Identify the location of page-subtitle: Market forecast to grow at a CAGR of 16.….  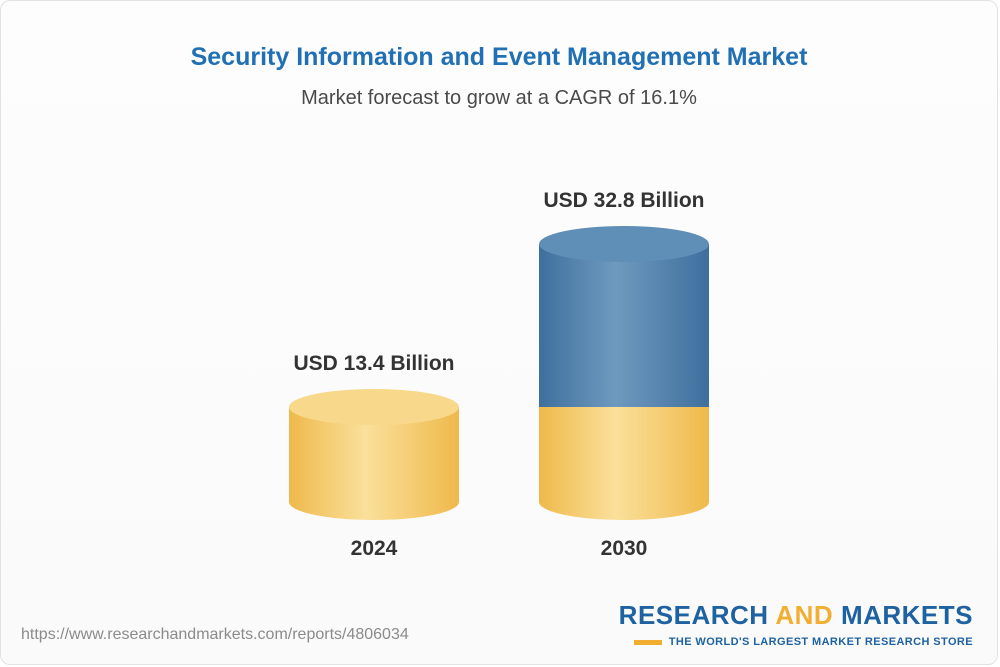
(499, 98).